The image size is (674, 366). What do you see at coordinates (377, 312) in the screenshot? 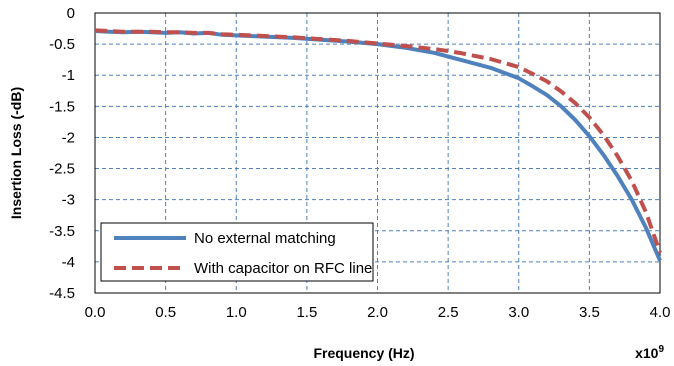
I see `x-tick-label-2-0: 2.0` at bounding box center [377, 312].